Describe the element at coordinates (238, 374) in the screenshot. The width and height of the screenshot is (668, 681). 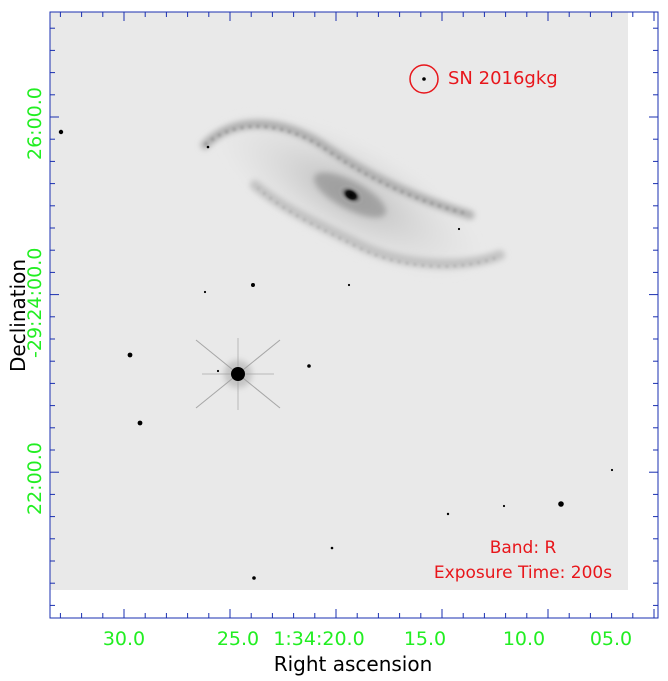
I see `bright-star` at that location.